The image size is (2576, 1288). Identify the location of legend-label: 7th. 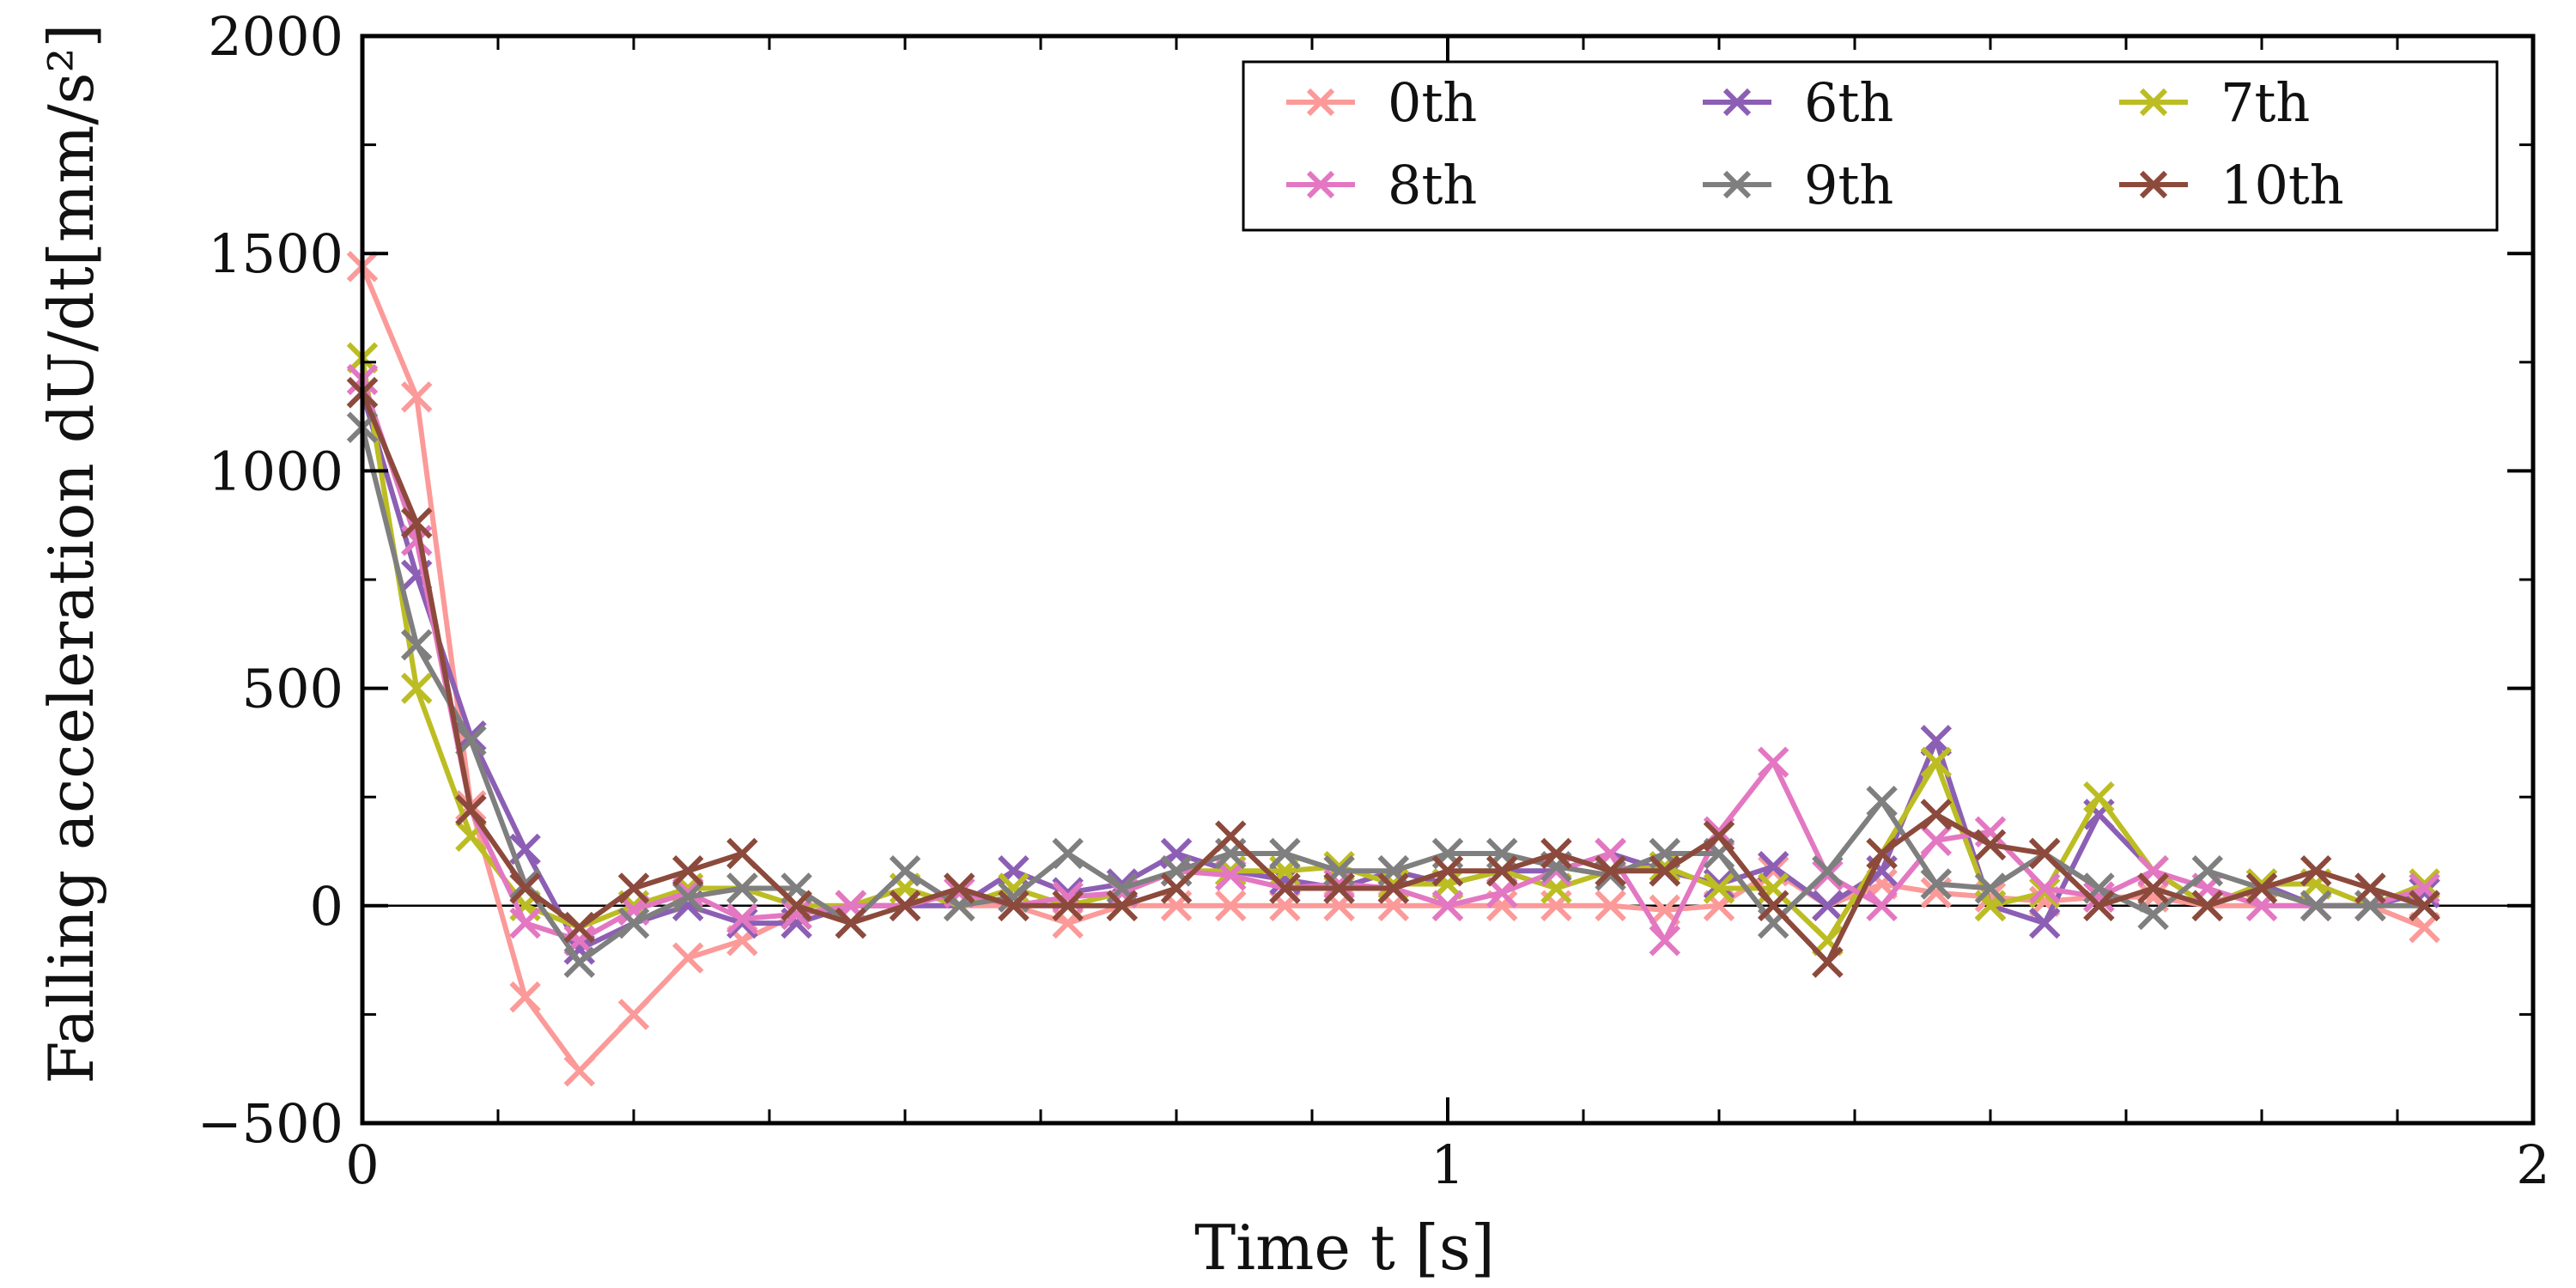
(2265, 102).